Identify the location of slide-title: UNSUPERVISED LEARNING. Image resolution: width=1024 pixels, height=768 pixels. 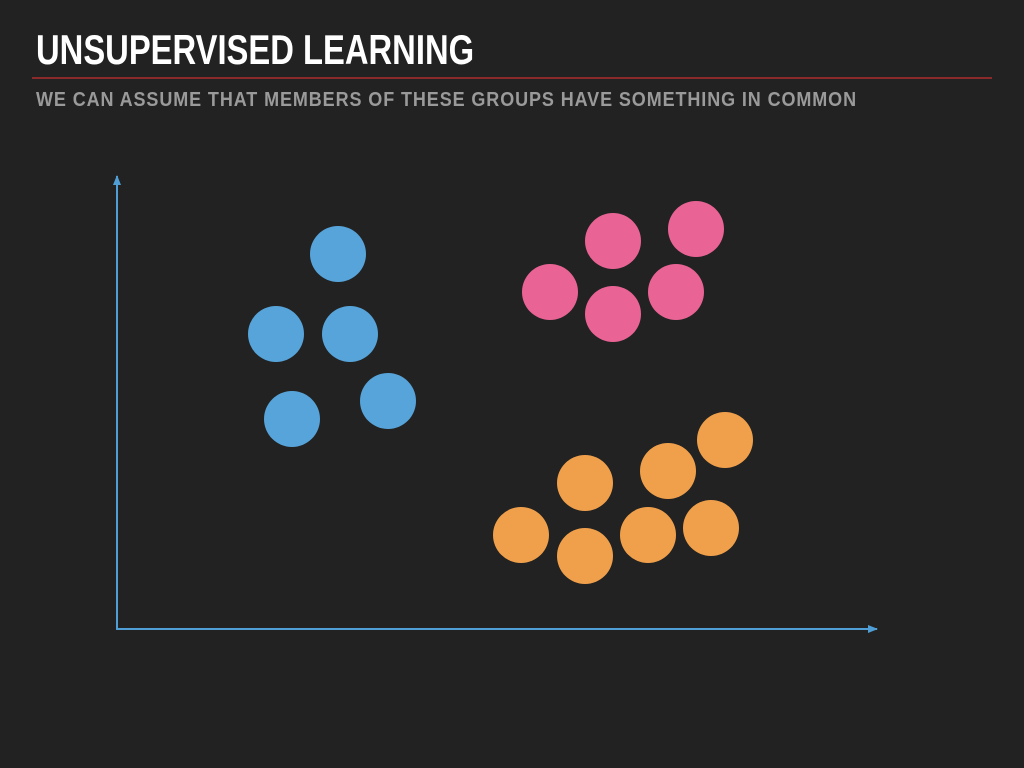
(255, 49).